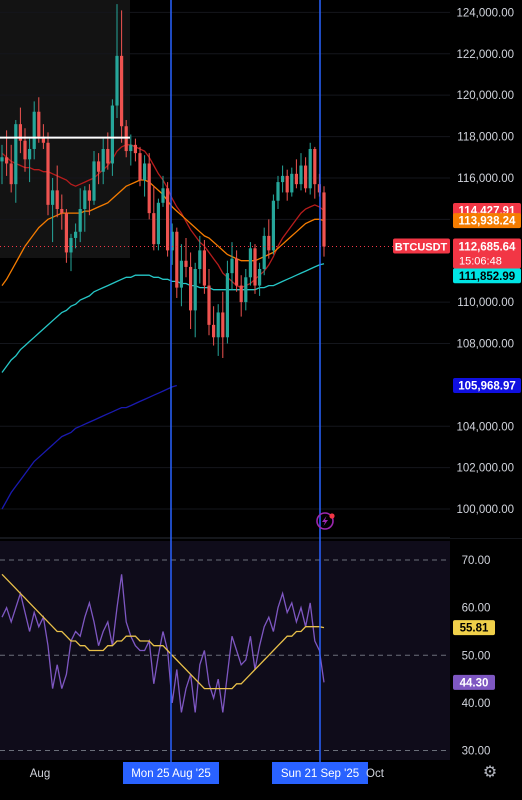 This screenshot has width=522, height=800. What do you see at coordinates (225, 192) in the screenshot?
I see `horizontal-level` at bounding box center [225, 192].